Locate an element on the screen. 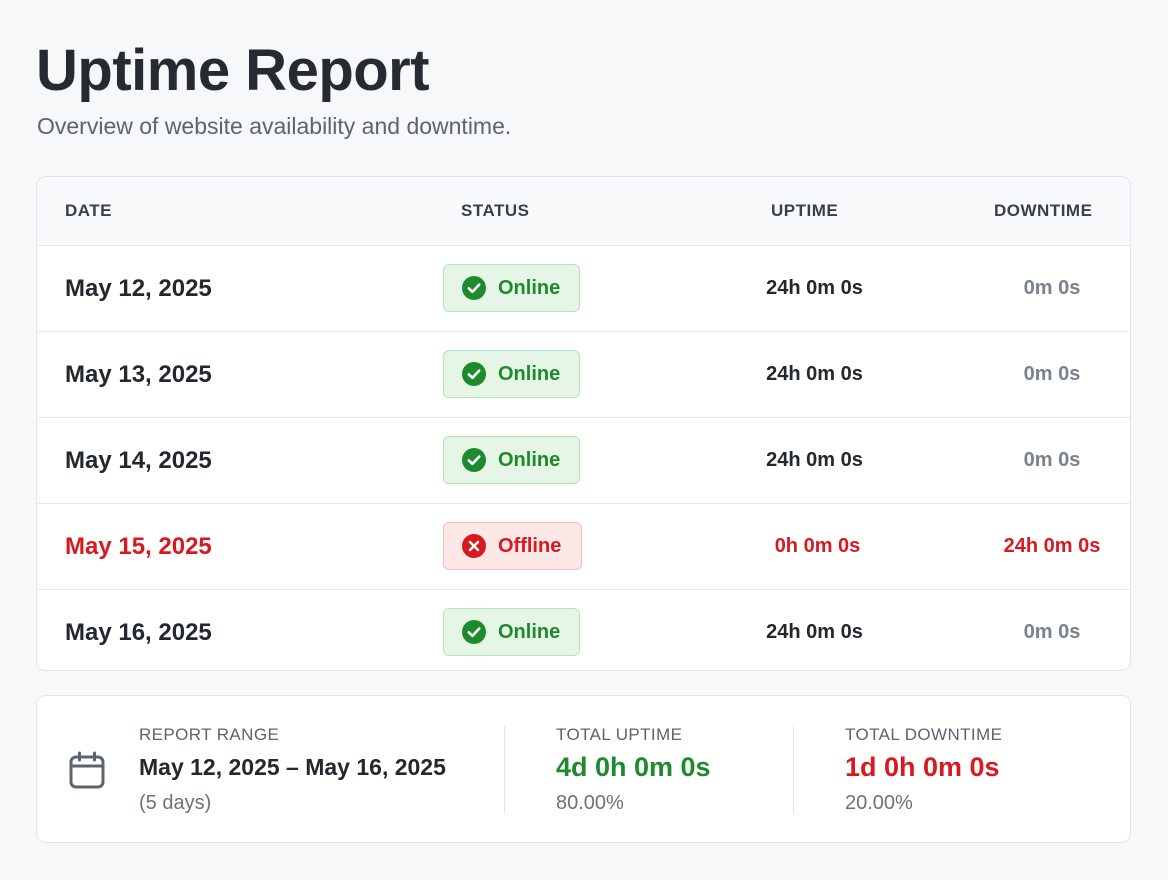  table-row-offline: May 15, 2025 Offline 0h 0m 0s 24h 0m 0s is located at coordinates (583, 547).